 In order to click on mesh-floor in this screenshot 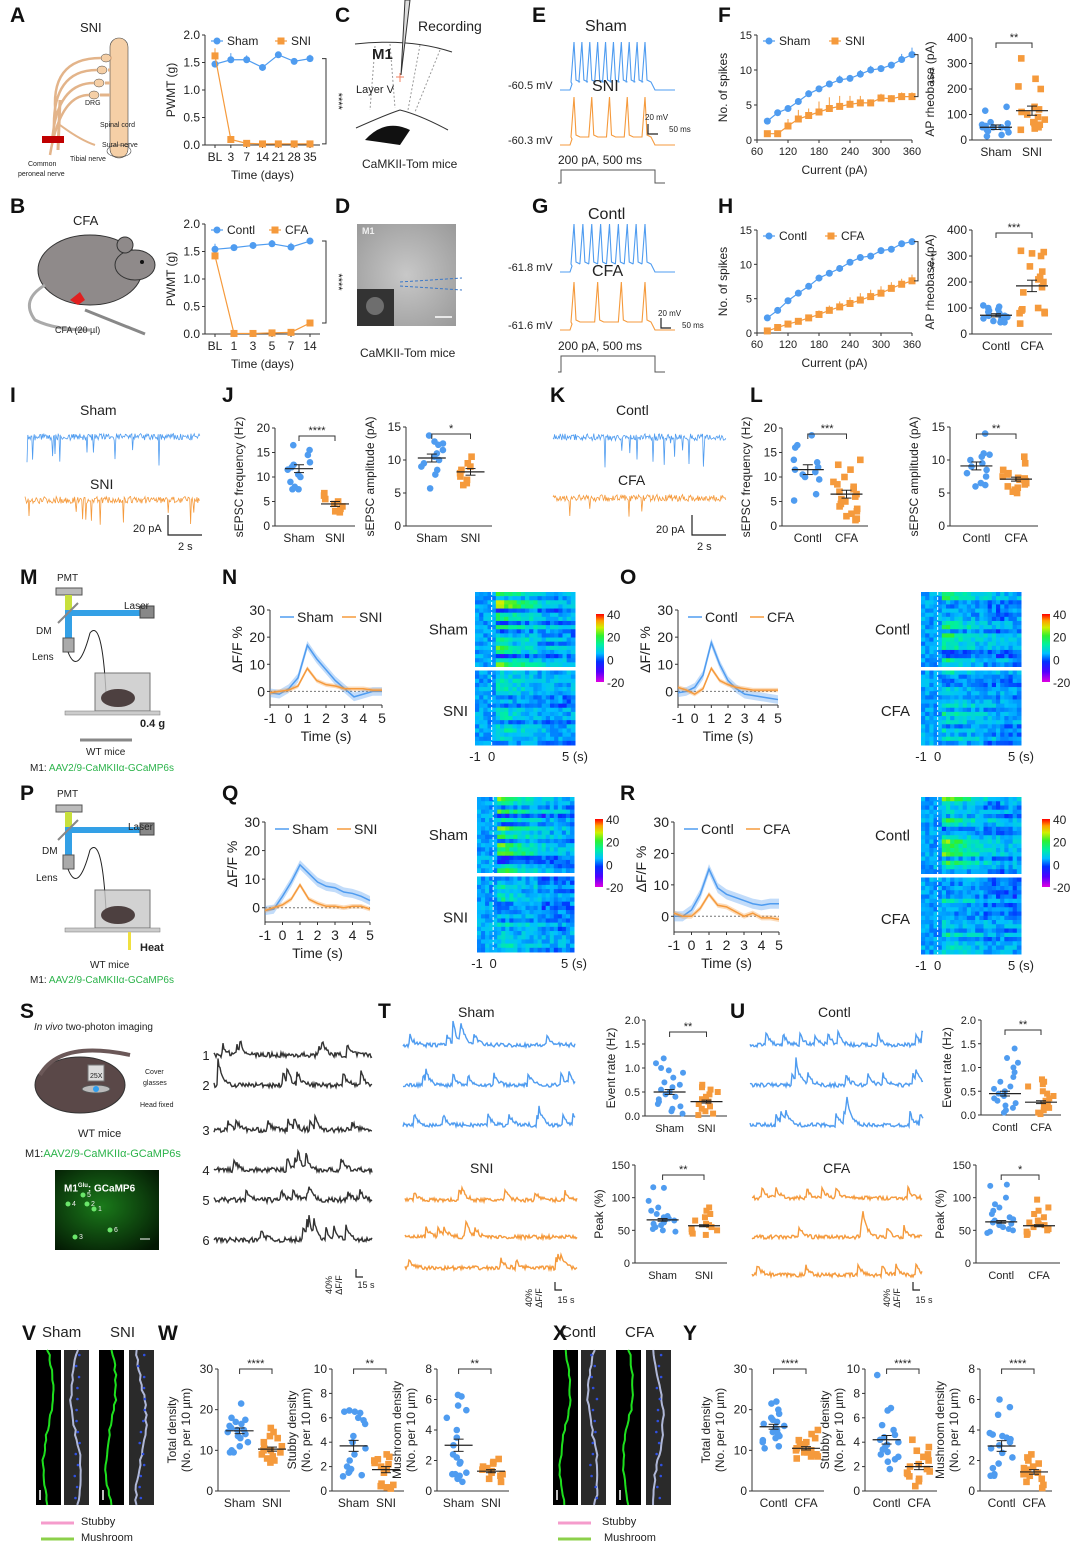, I will do `click(112, 930)`.